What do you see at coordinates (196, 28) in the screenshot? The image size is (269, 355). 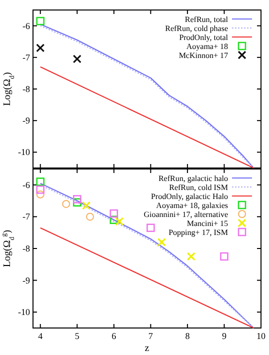 I see `legend-label: RefRun, cold phase` at bounding box center [196, 28].